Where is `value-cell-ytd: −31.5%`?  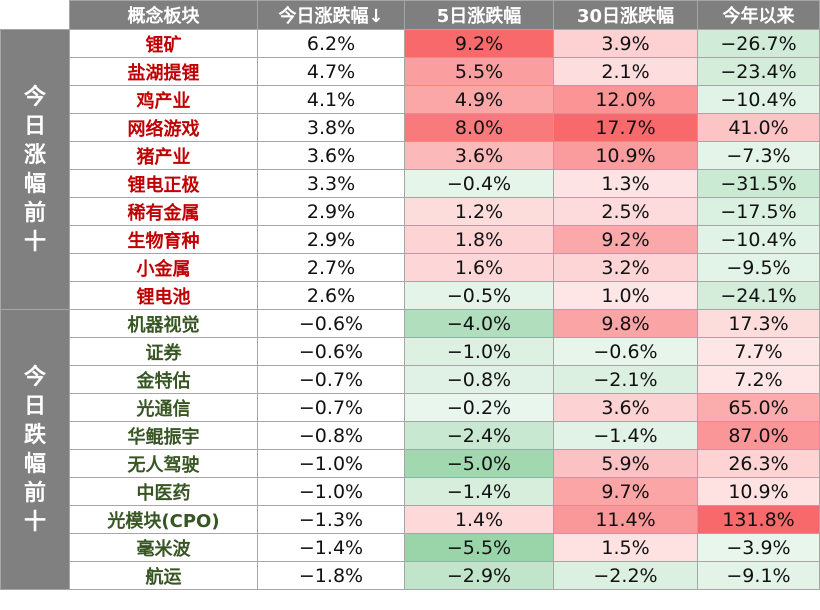
value-cell-ytd: −31.5% is located at coordinates (758, 183).